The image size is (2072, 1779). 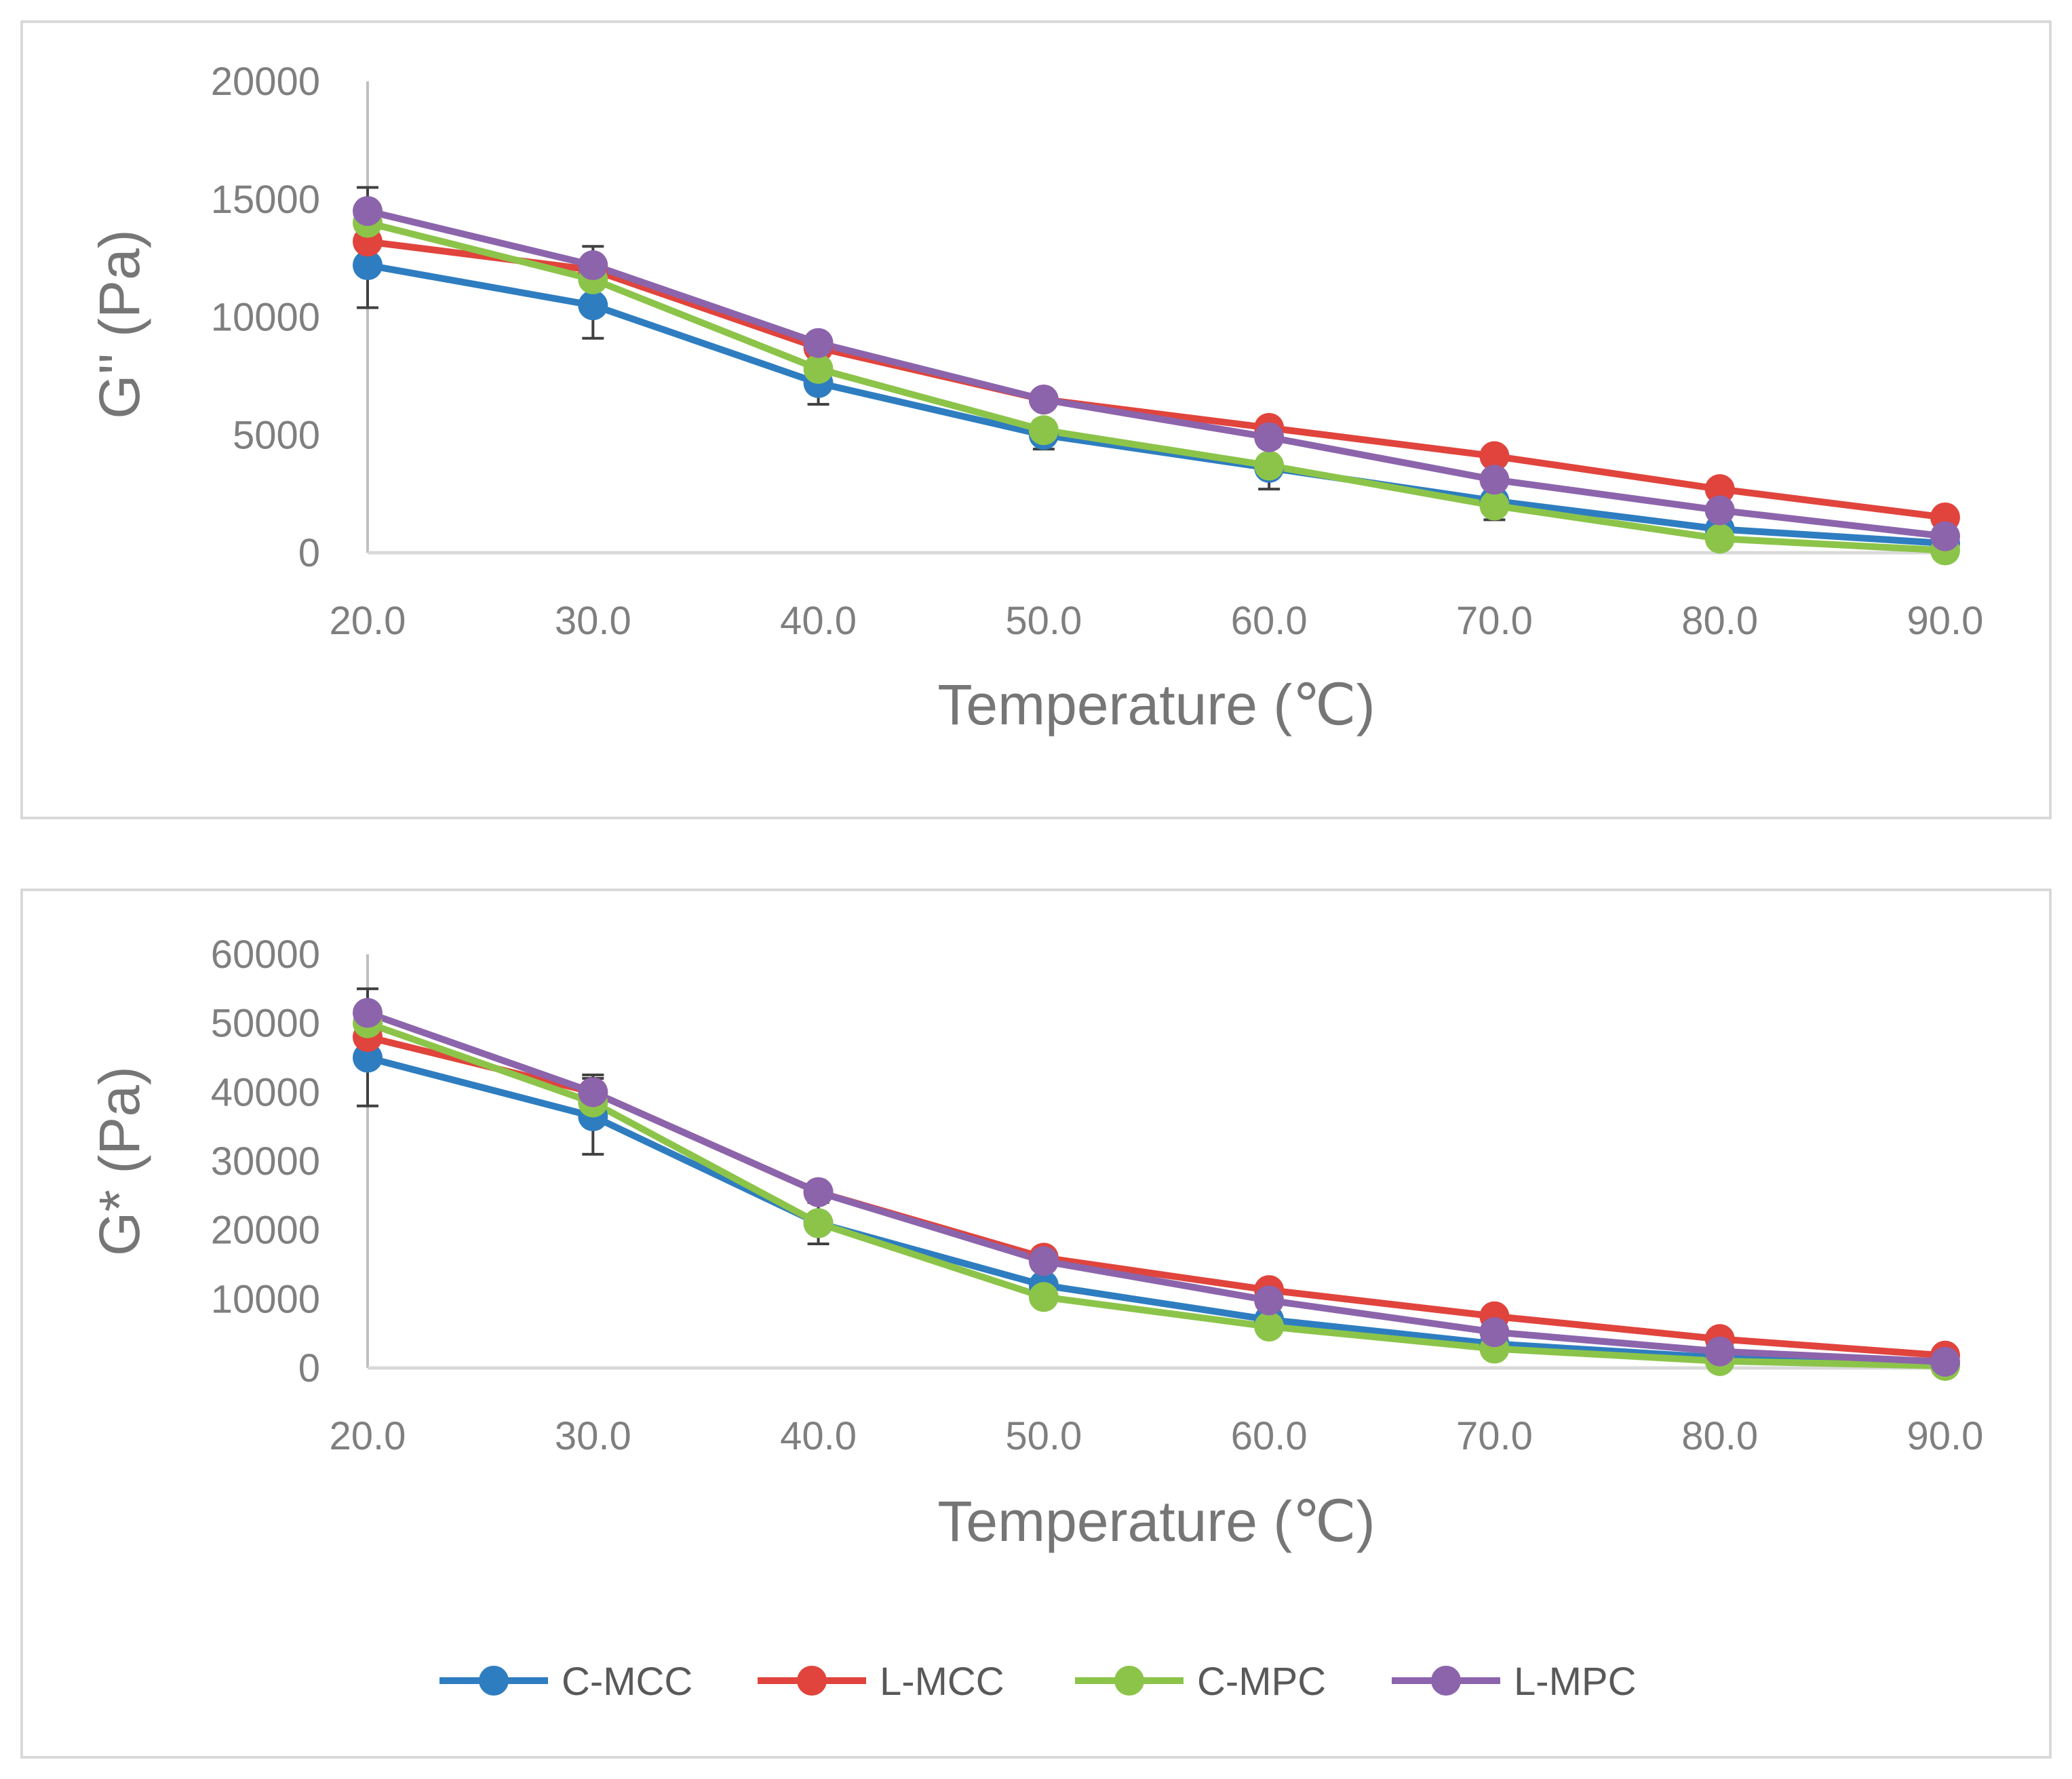 What do you see at coordinates (627, 1682) in the screenshot?
I see `legend-label: C-MCC` at bounding box center [627, 1682].